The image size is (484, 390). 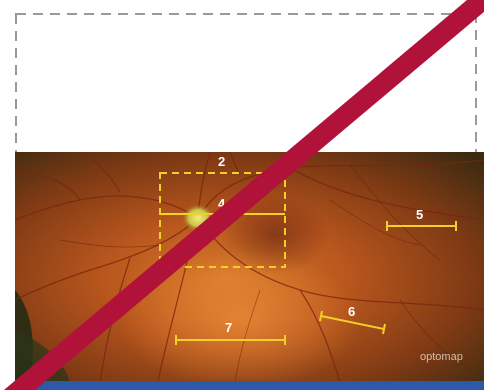 What do you see at coordinates (419, 214) in the screenshot?
I see `marker-label-5: 5` at bounding box center [419, 214].